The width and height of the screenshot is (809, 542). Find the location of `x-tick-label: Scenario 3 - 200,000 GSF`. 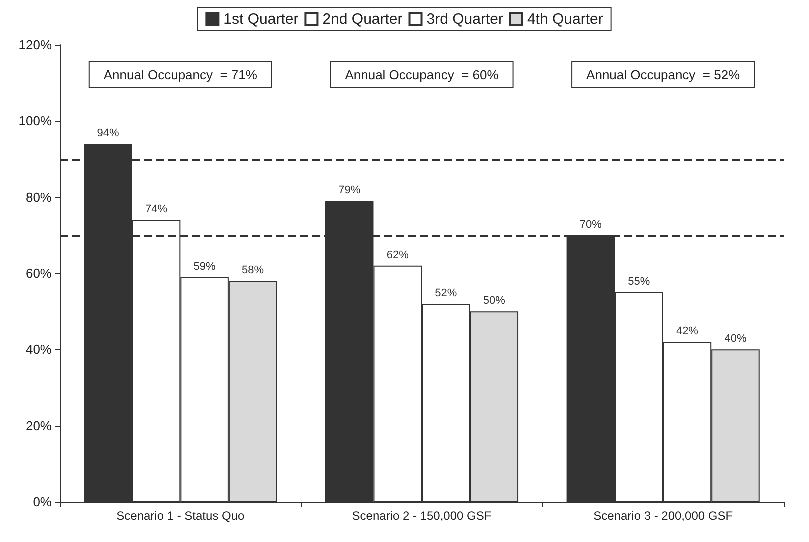

x-tick-label: Scenario 3 - 200,000 GSF is located at coordinates (664, 516).